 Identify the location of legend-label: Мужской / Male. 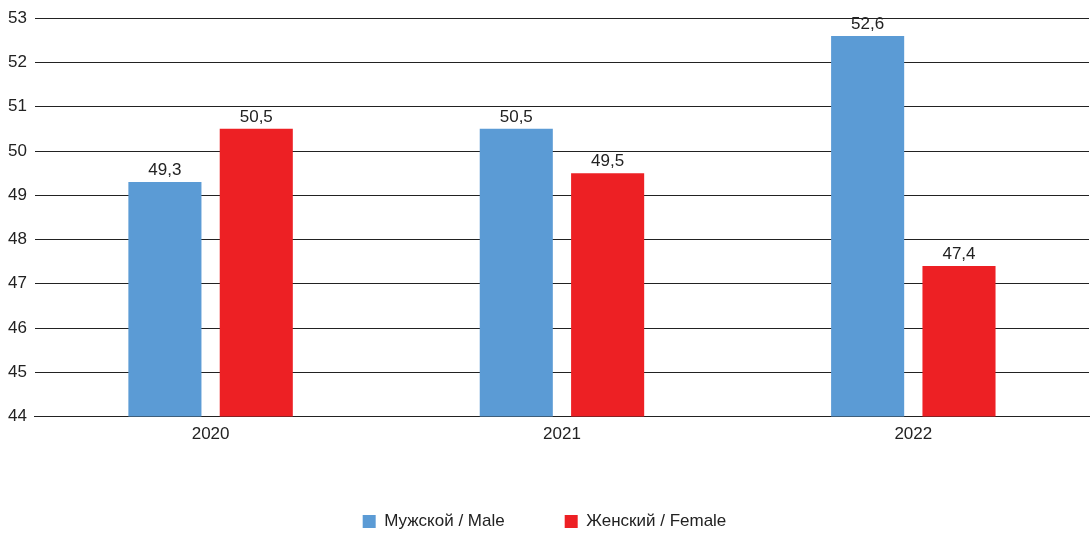
(444, 521).